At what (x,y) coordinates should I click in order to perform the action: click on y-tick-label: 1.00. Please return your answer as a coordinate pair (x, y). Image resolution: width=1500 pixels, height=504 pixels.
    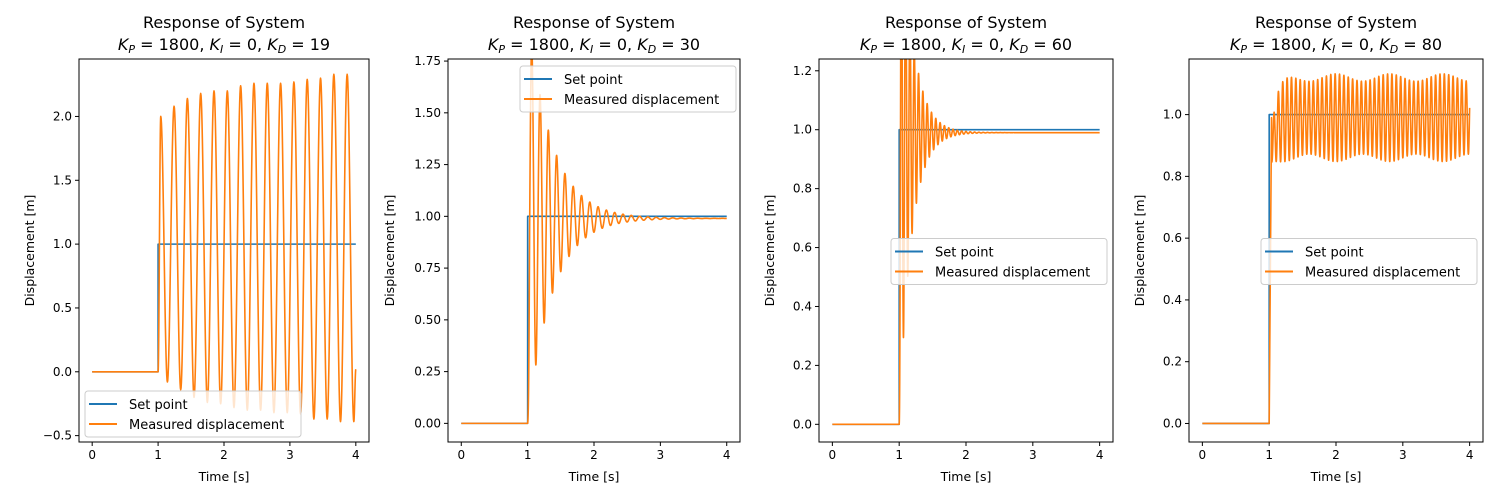
    Looking at the image, I should click on (427, 216).